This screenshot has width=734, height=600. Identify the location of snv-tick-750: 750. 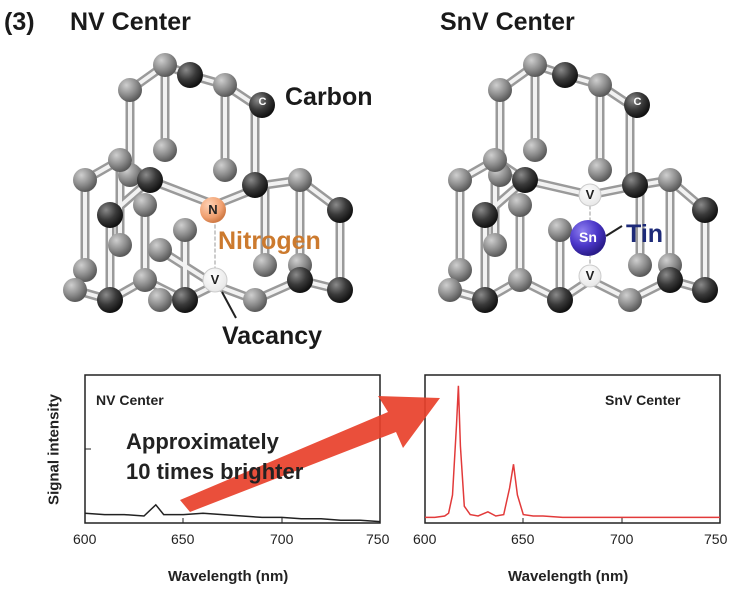
(716, 539).